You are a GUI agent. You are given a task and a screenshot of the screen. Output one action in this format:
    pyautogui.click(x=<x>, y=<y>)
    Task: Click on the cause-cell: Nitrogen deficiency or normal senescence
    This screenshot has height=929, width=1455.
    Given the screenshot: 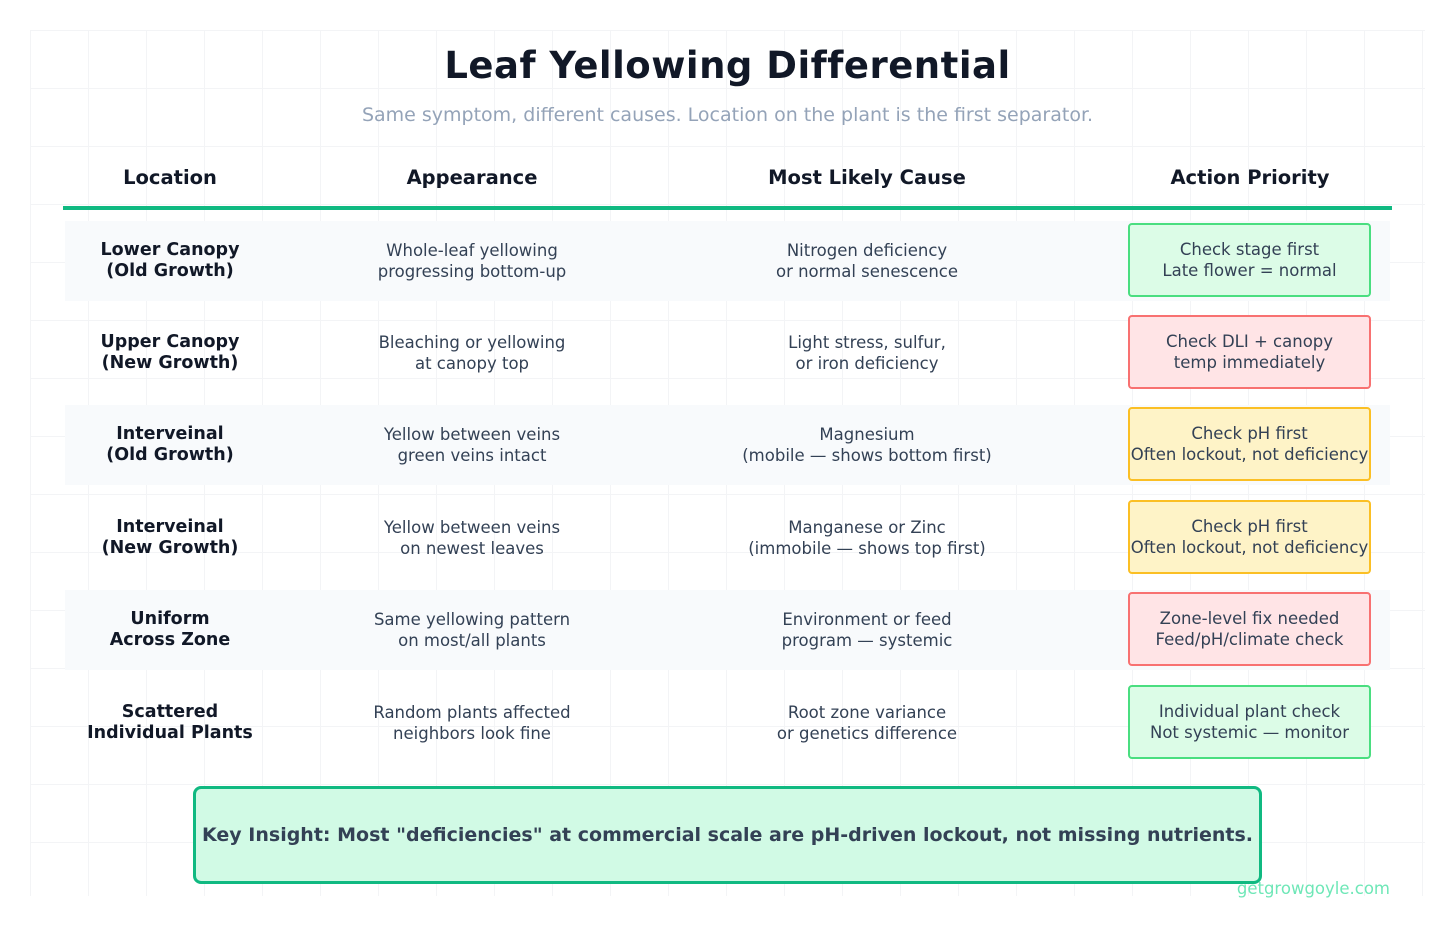 What is the action you would take?
    pyautogui.click(x=867, y=261)
    